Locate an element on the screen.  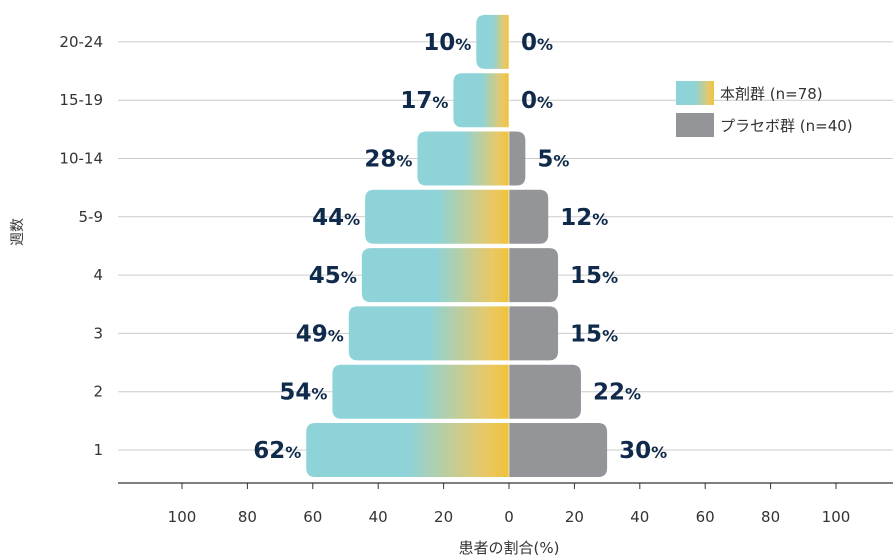
x-tick-label: 0 is located at coordinates (509, 517).